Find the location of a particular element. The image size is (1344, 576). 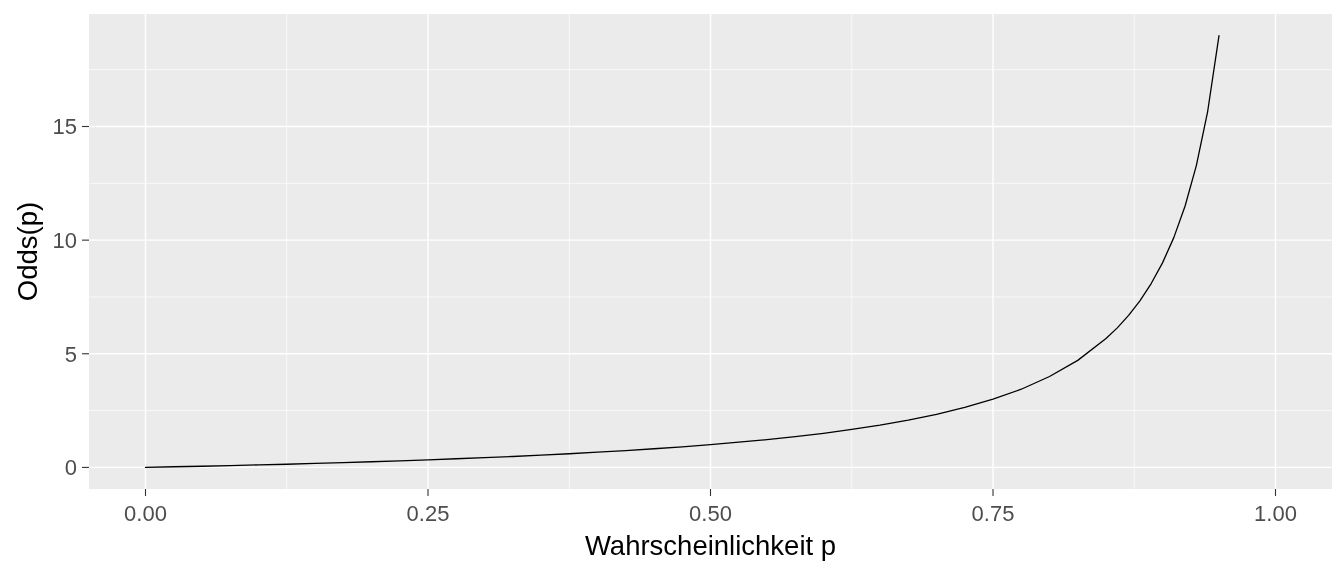

y-tick-label: 0 is located at coordinates (70, 468).